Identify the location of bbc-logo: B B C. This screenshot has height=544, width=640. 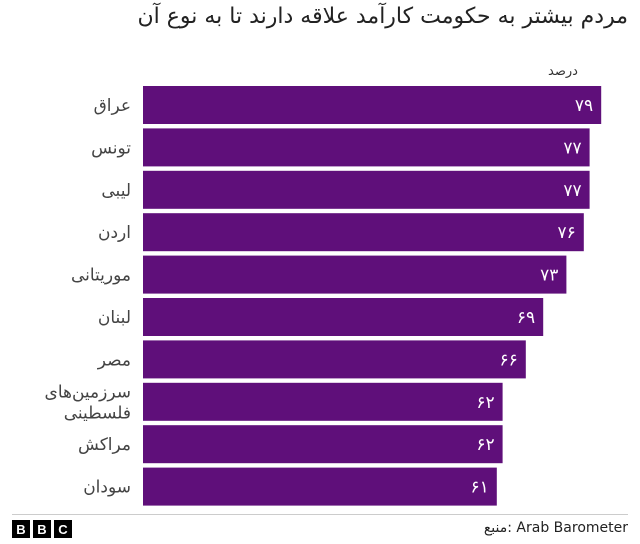
(42, 529).